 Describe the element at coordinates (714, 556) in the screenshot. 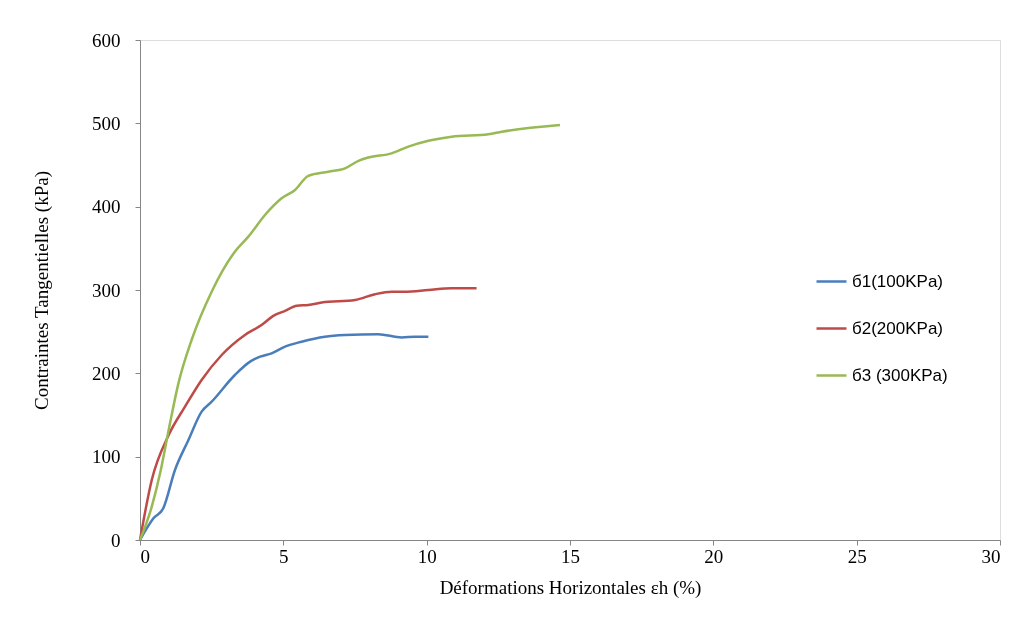

I see `x-tick-label: 20` at that location.